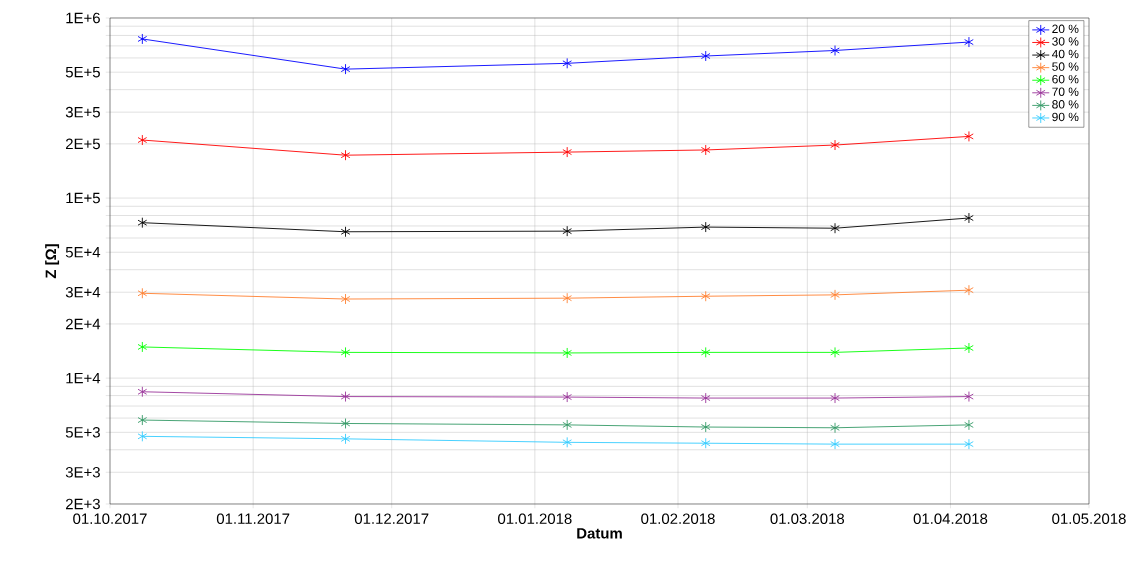 This screenshot has width=1146, height=562. I want to click on x-tick-label: 01.04.2018, so click(950, 518).